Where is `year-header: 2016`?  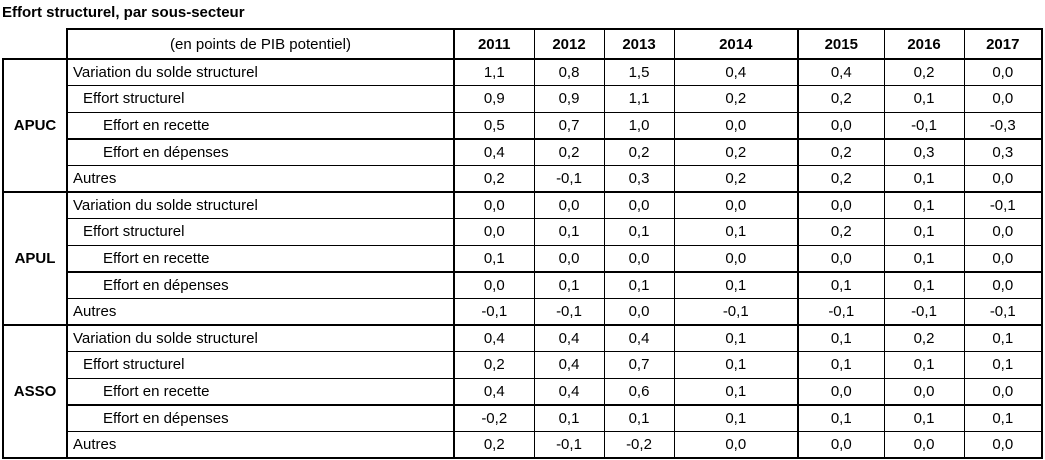
year-header: 2016 is located at coordinates (923, 44).